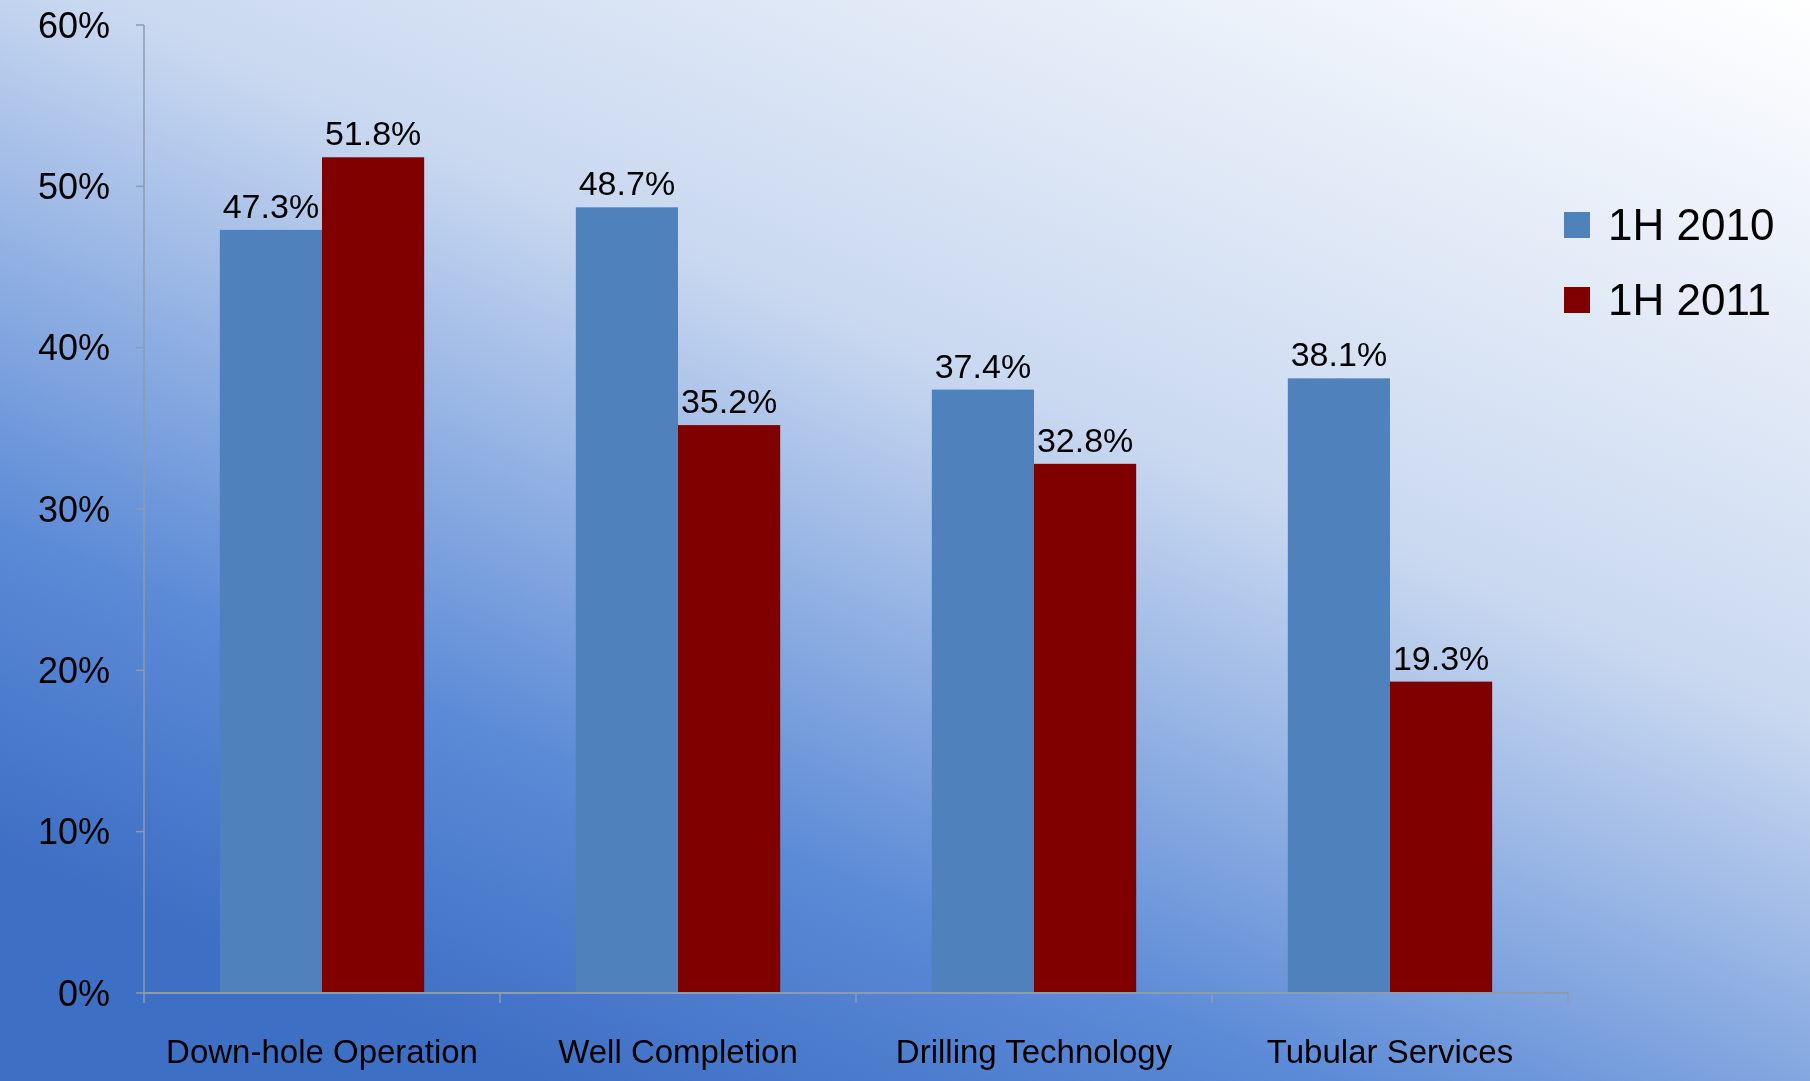 The height and width of the screenshot is (1081, 1810). What do you see at coordinates (1691, 225) in the screenshot?
I see `legend-label: 1H 2010` at bounding box center [1691, 225].